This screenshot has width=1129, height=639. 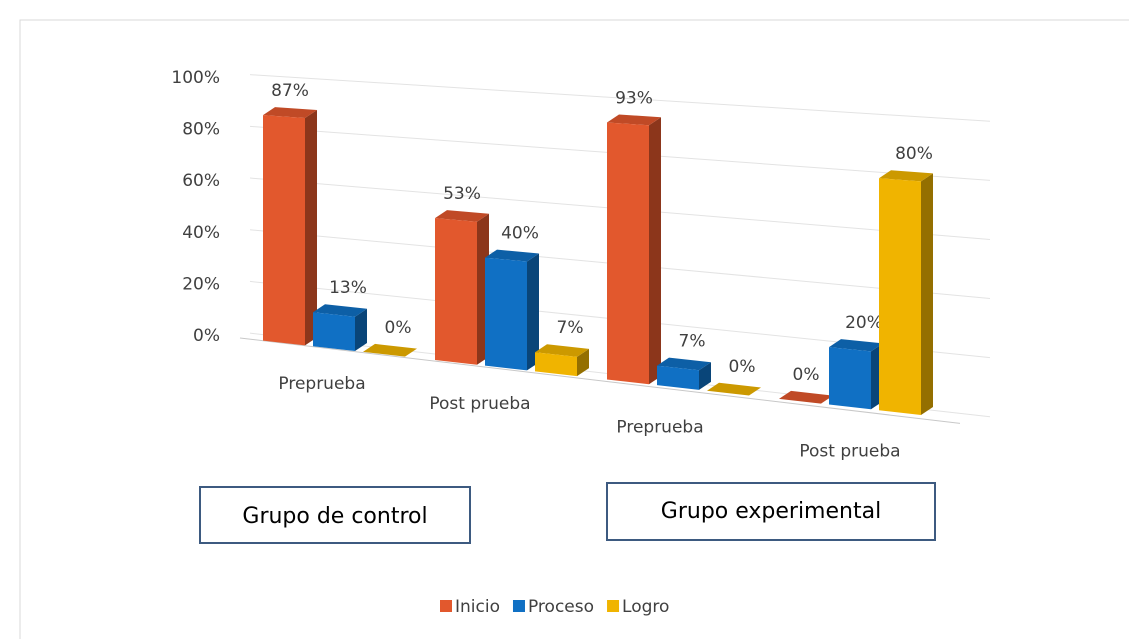 I want to click on group-label: Grupo experimental, so click(x=771, y=511).